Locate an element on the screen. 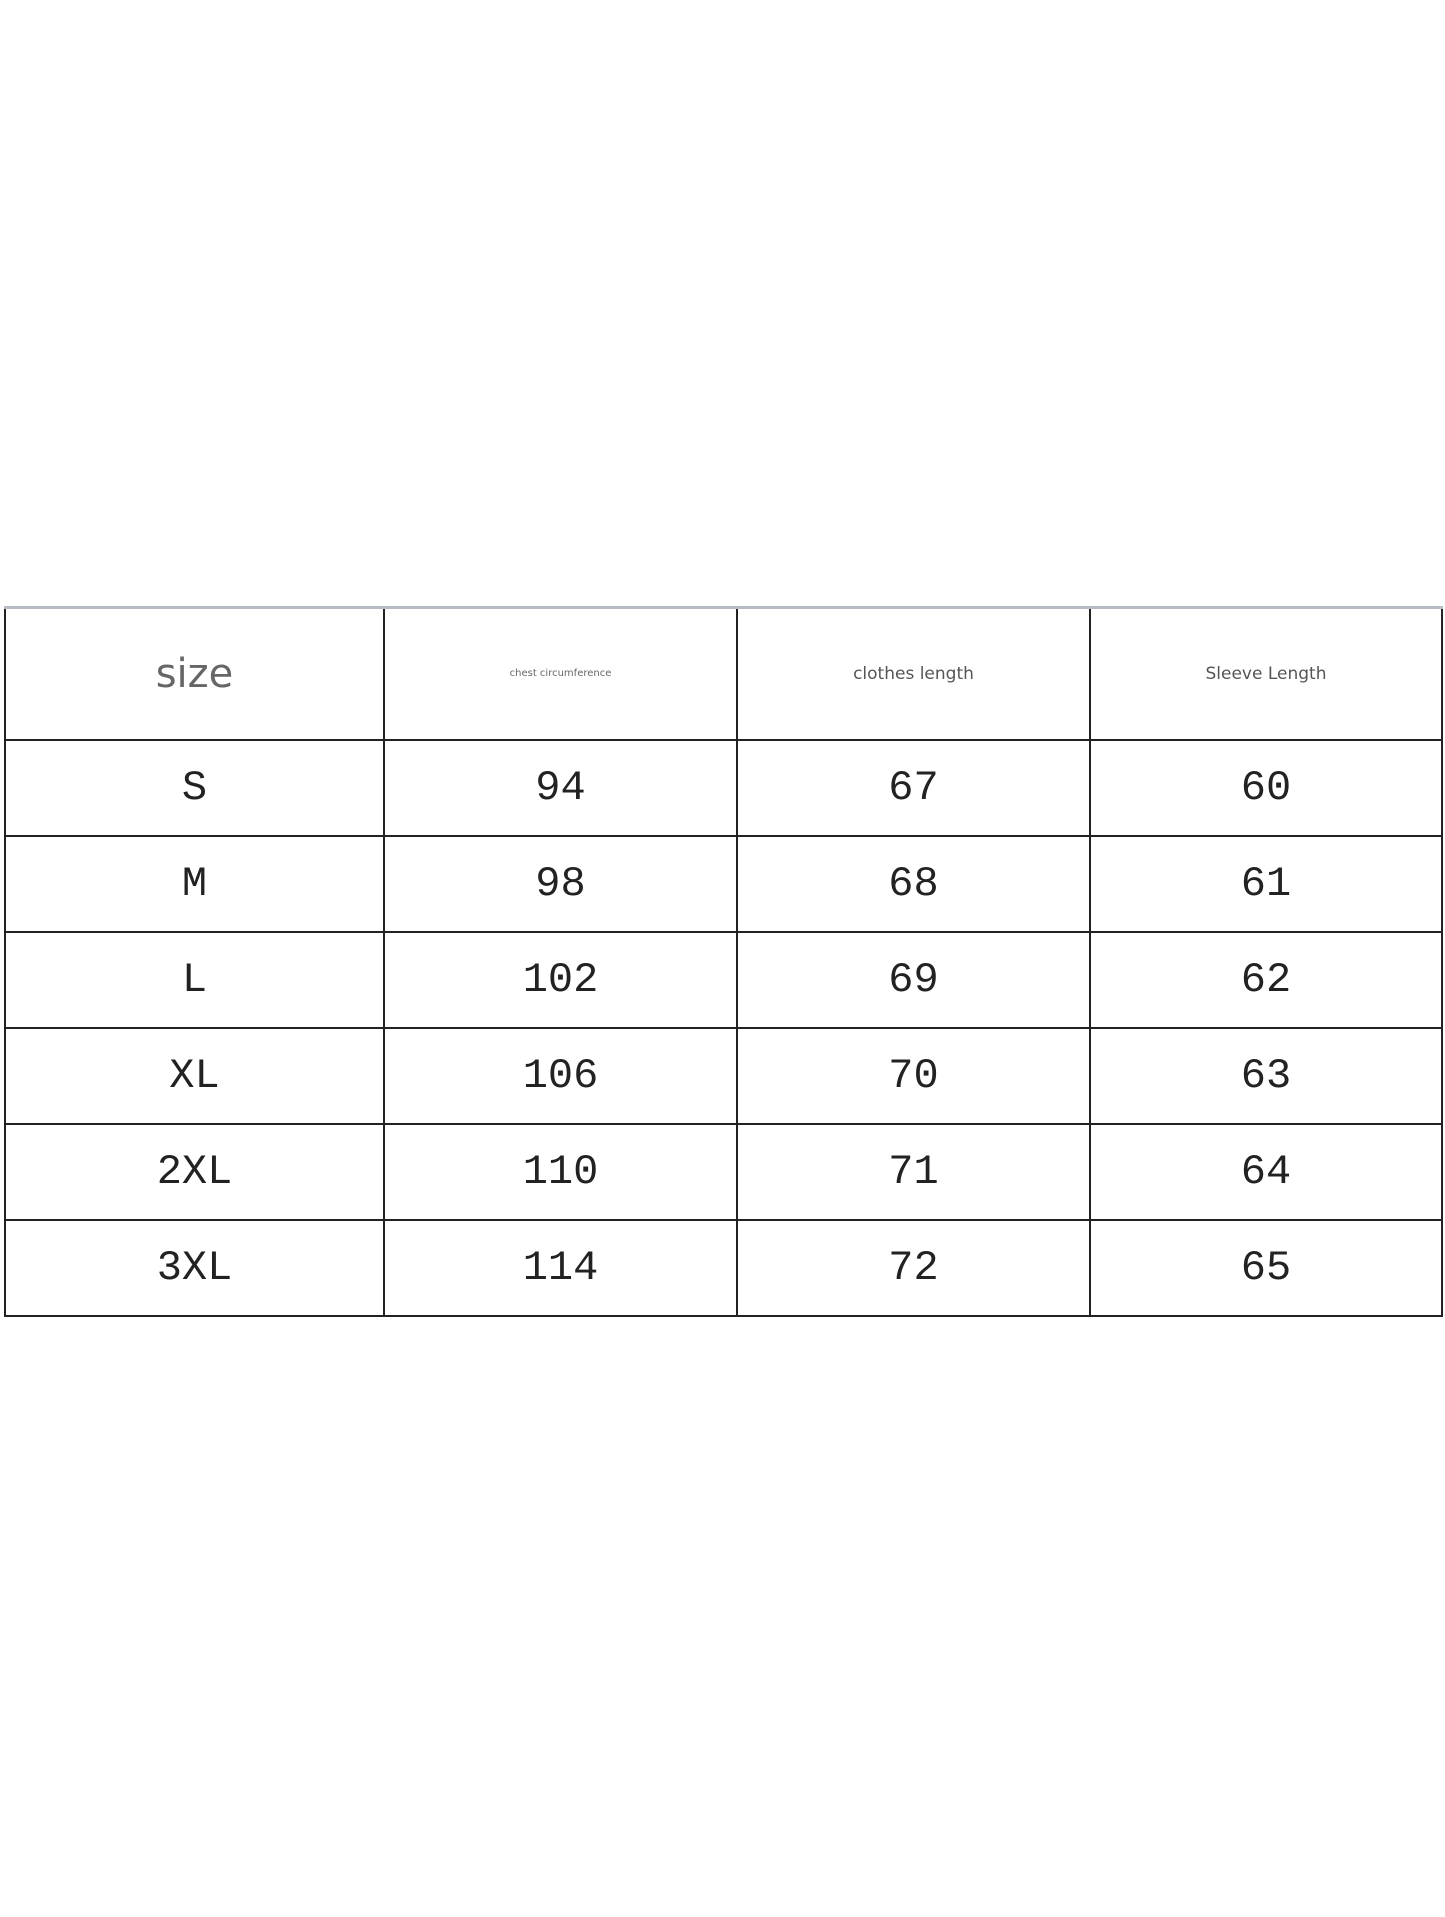 Image resolution: width=1445 pixels, height=1917 pixels. size-cell: L is located at coordinates (194, 979).